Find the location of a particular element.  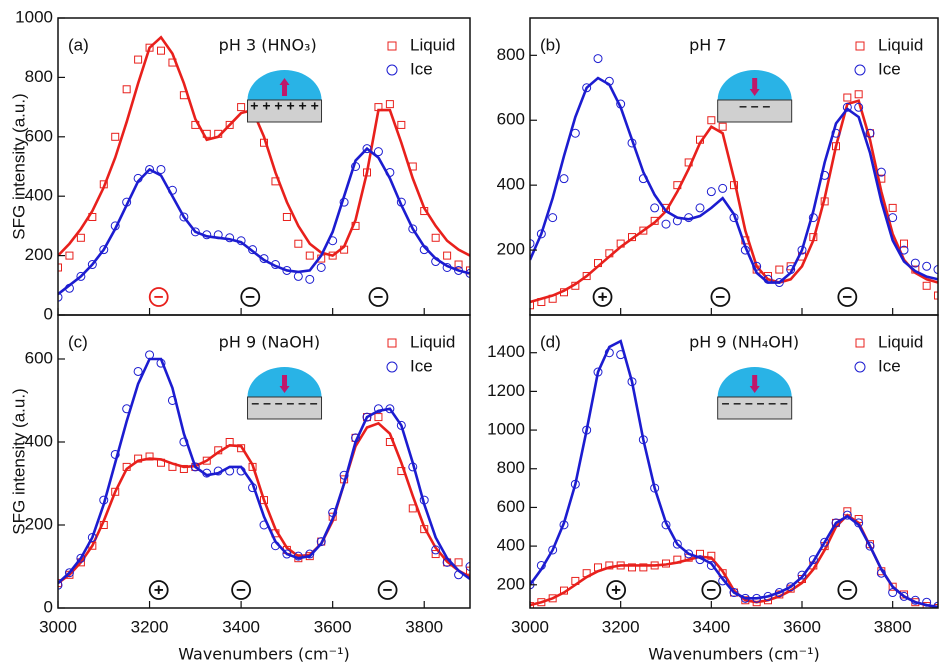

x-axis-label: Wavenumbers (cm⁻¹) is located at coordinates (734, 654).